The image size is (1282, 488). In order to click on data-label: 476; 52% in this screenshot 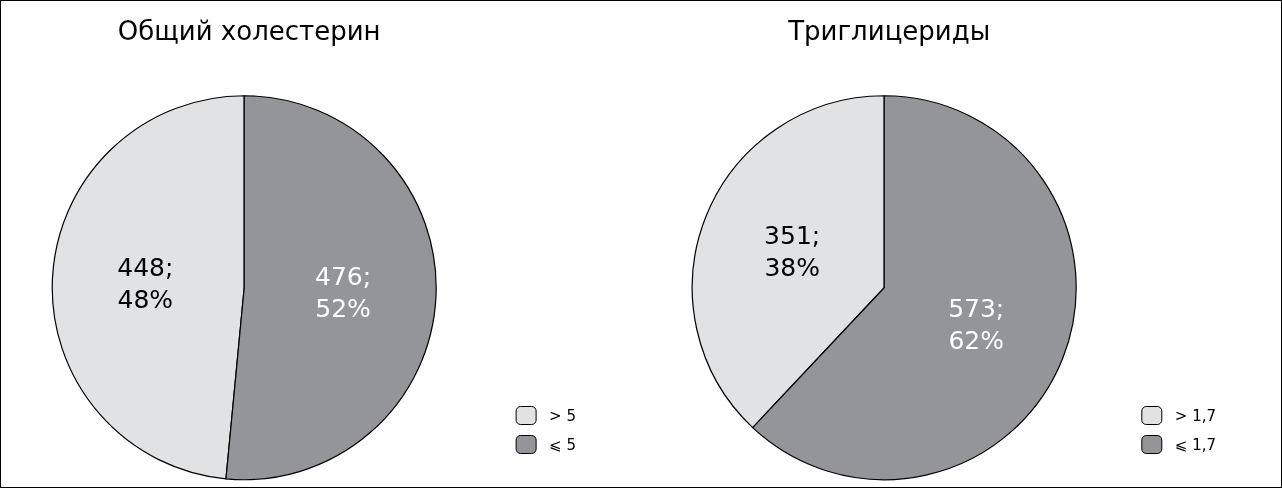, I will do `click(343, 292)`.